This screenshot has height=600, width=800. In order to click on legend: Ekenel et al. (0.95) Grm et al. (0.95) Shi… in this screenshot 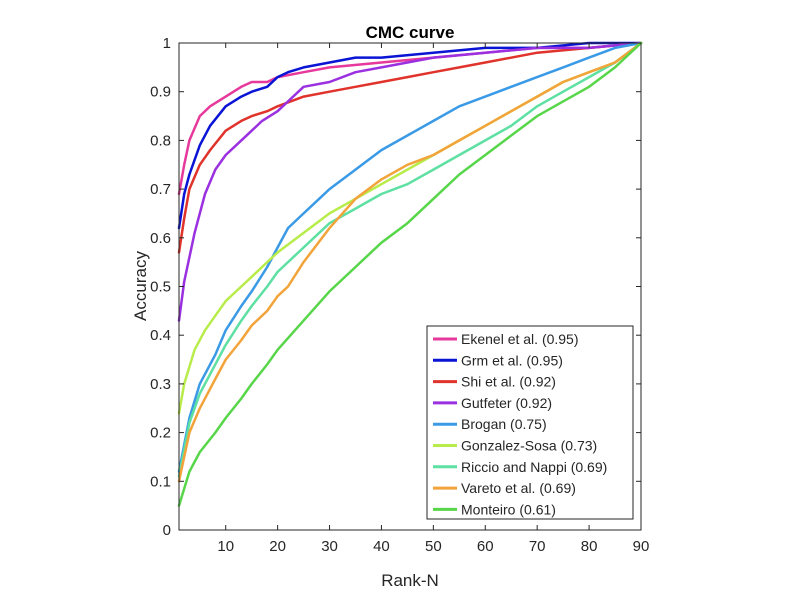, I will do `click(530, 422)`.